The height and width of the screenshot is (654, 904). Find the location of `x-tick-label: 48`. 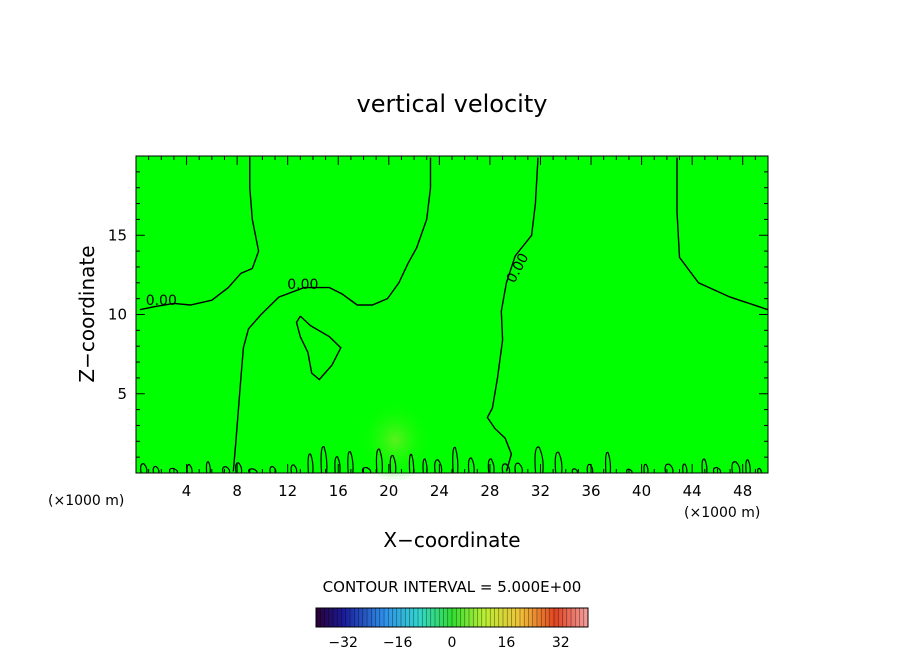

x-tick-label: 48 is located at coordinates (742, 491).